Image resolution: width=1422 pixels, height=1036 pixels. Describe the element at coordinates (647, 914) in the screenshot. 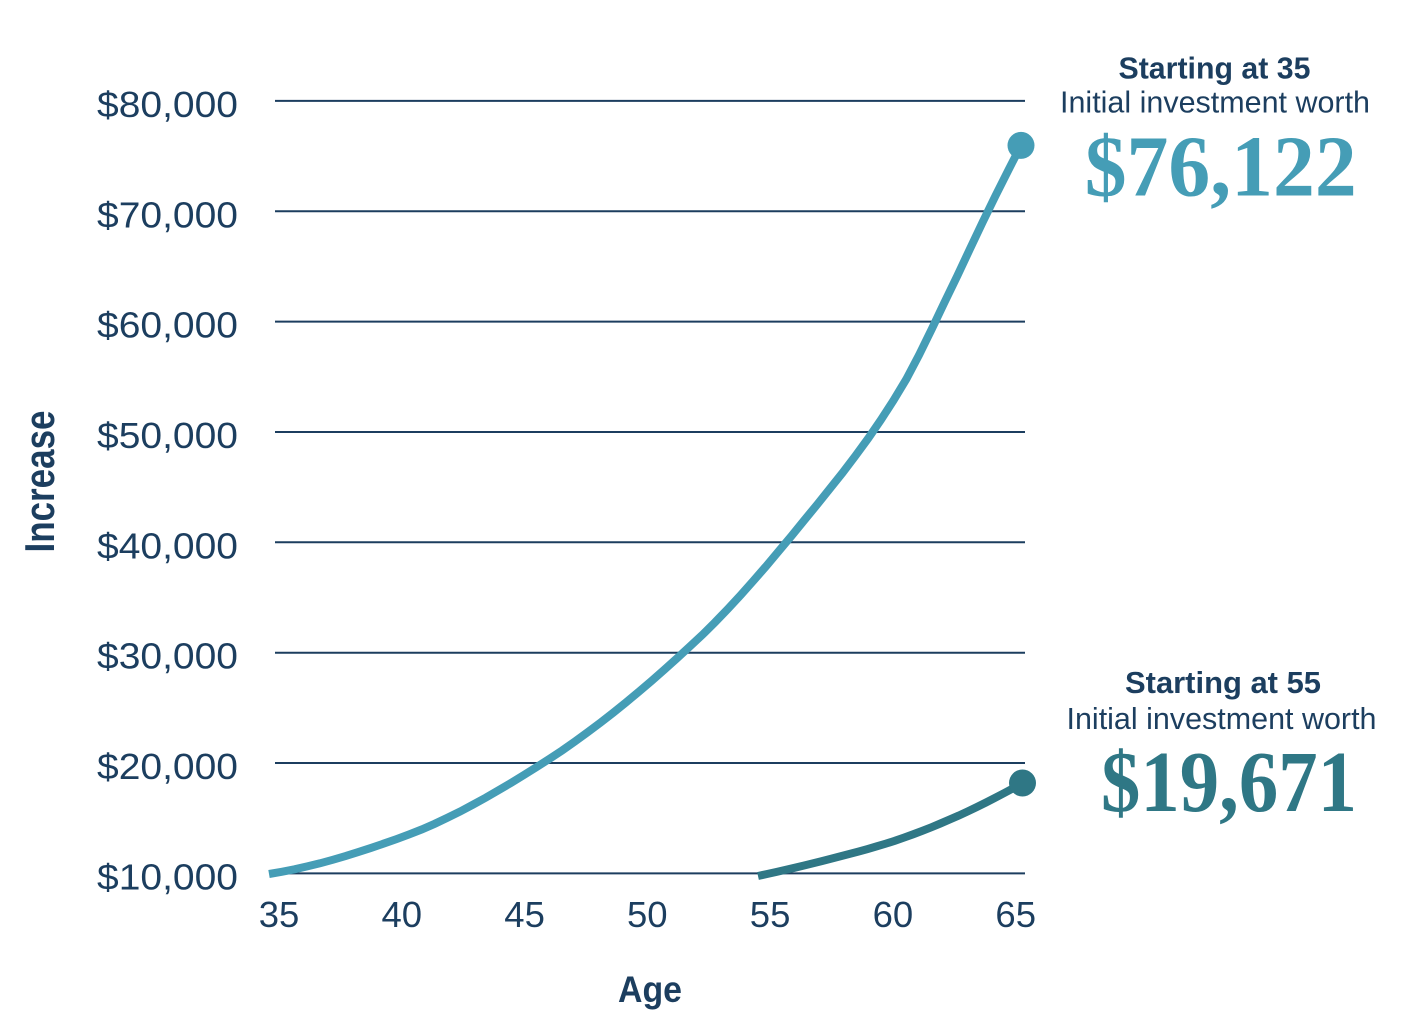

I see `svg-text: 50` at that location.